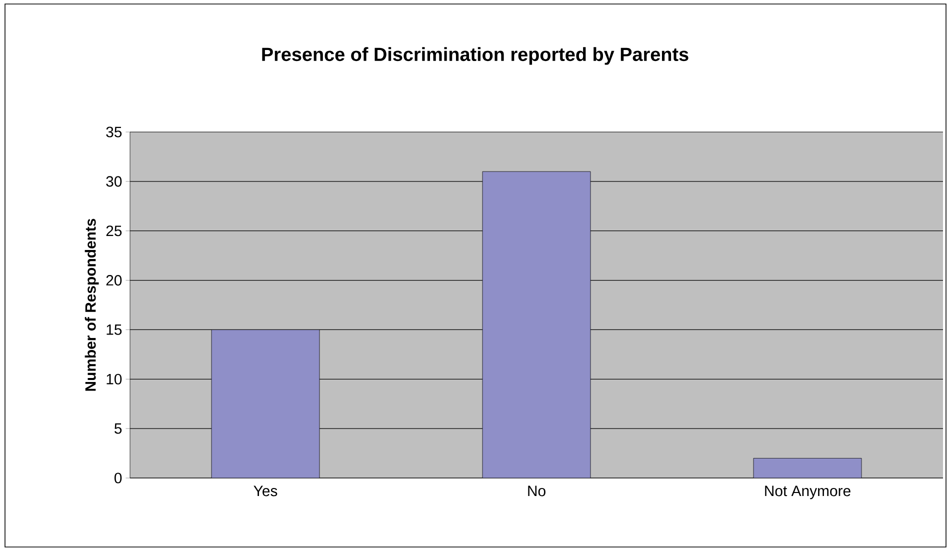 Image resolution: width=951 pixels, height=551 pixels. I want to click on x-tick-label: Yes, so click(266, 491).